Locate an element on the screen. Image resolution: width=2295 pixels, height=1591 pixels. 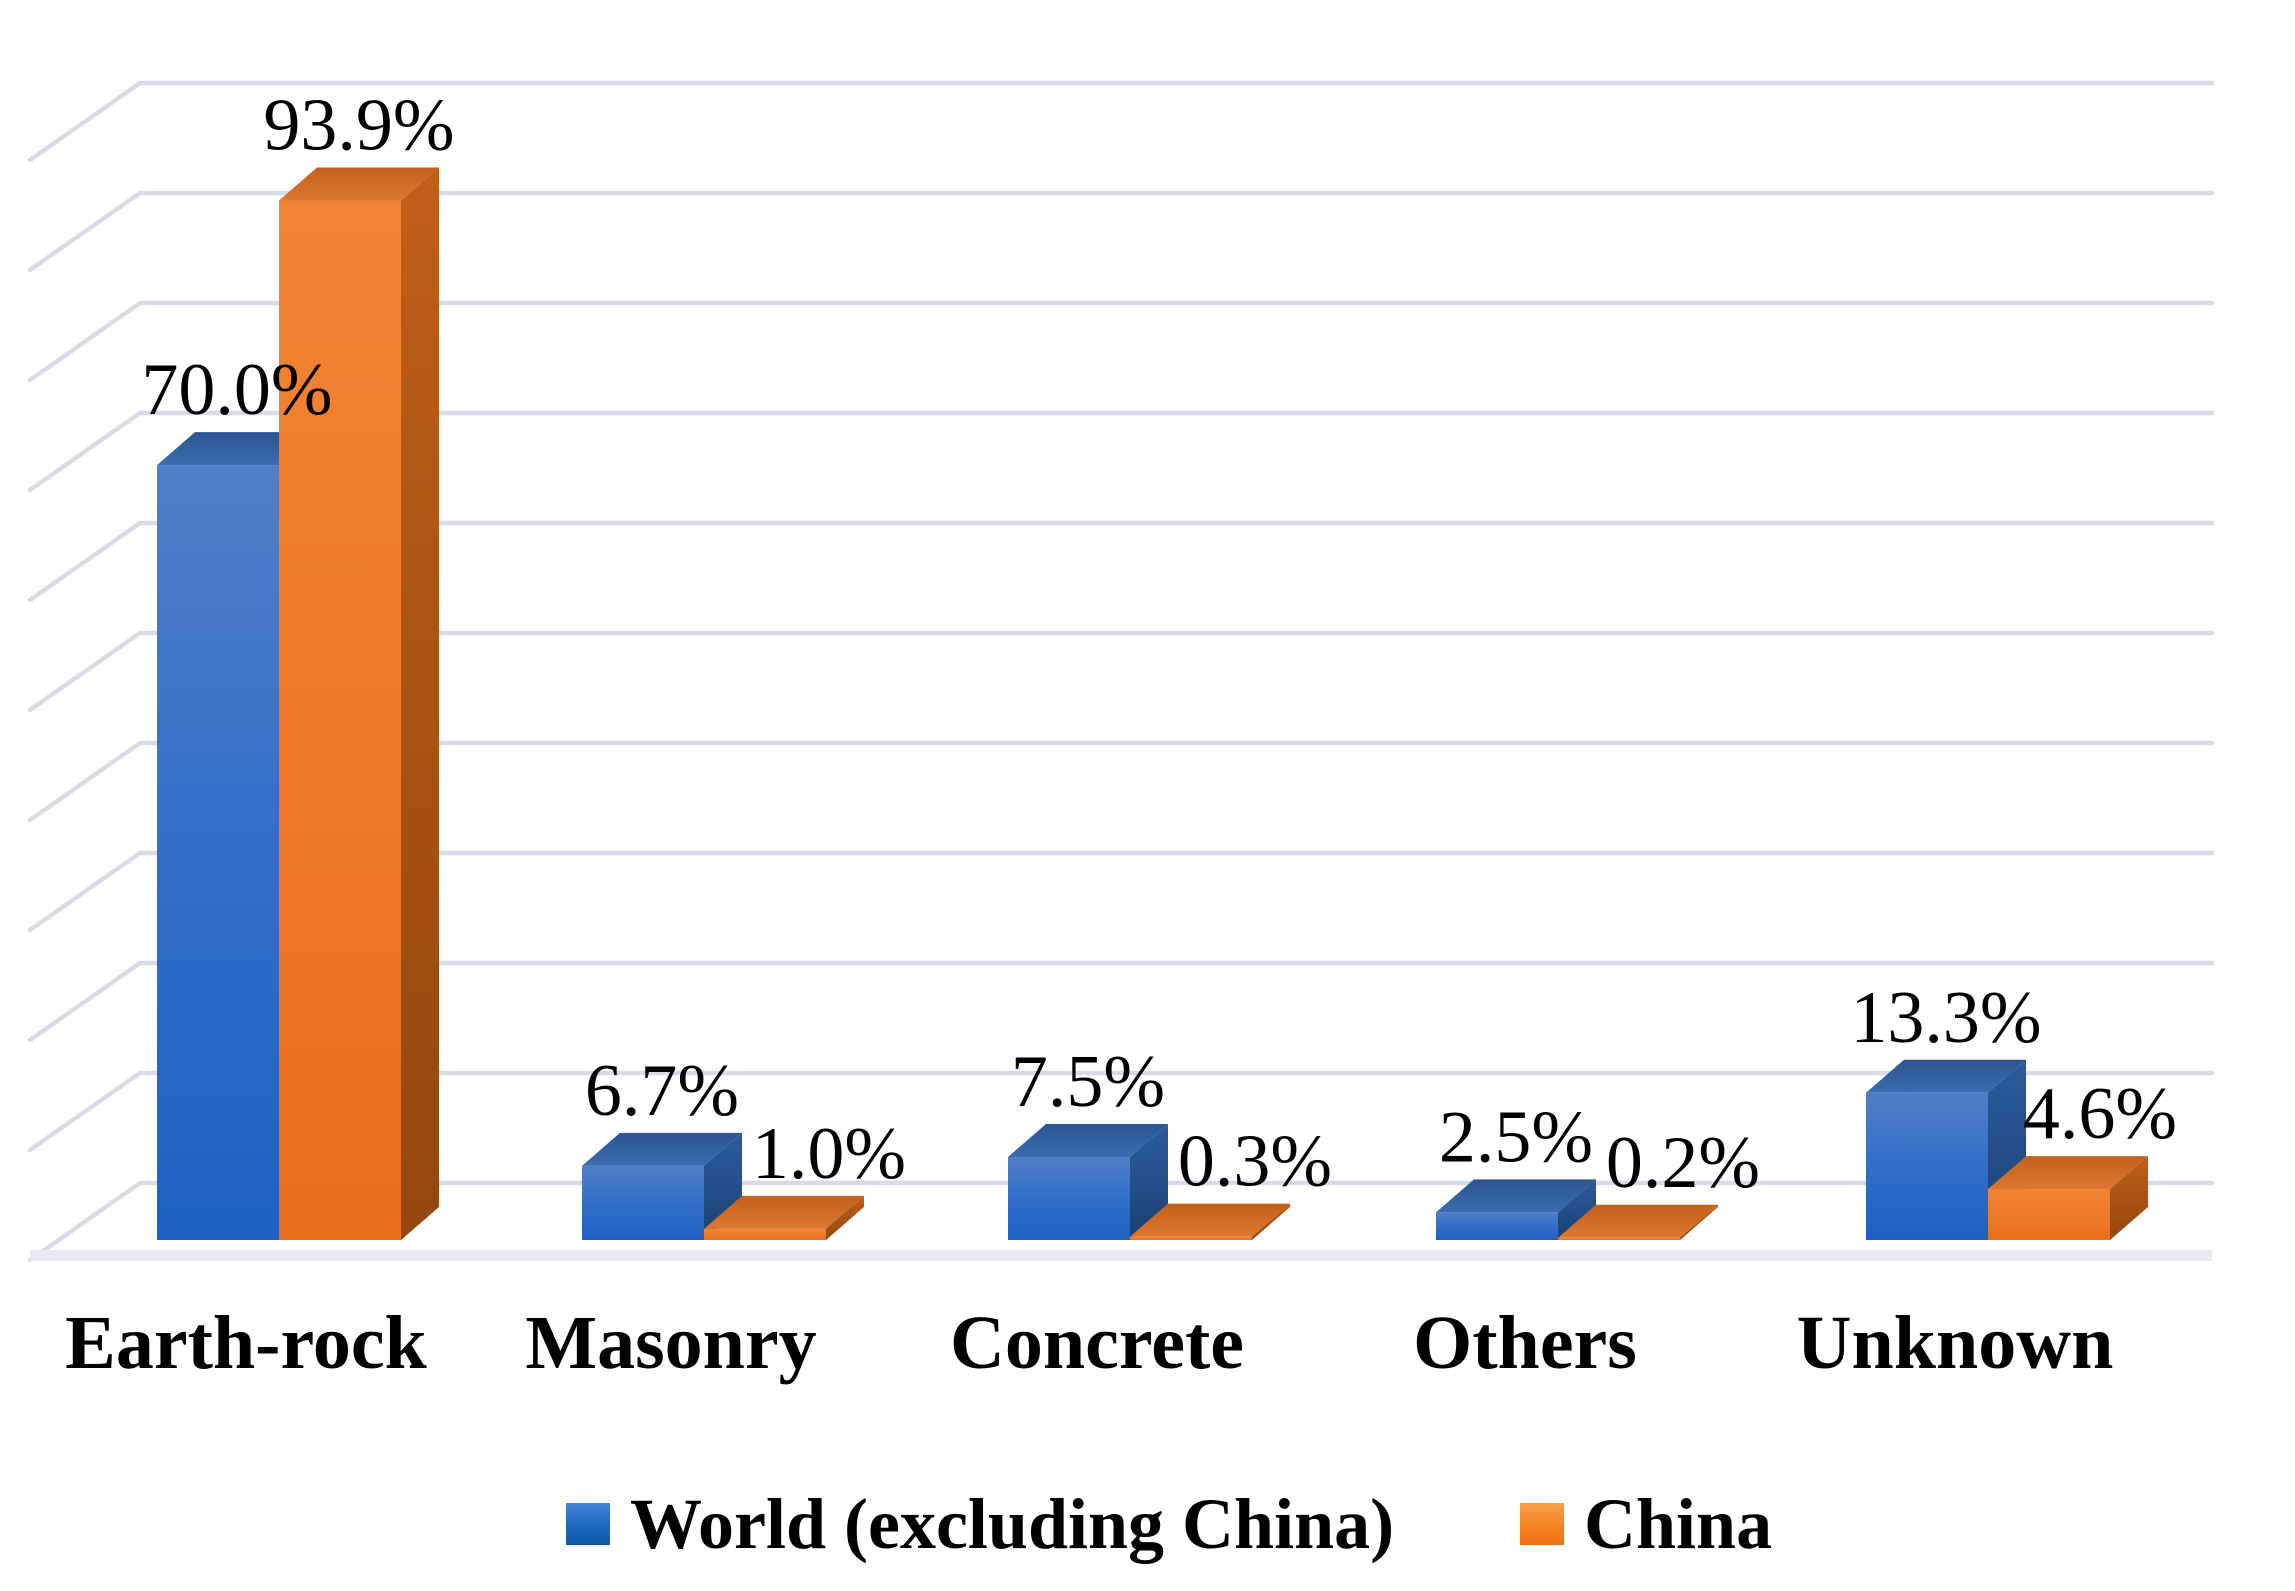
value-label-world-others: 2.5% is located at coordinates (1516, 1137).